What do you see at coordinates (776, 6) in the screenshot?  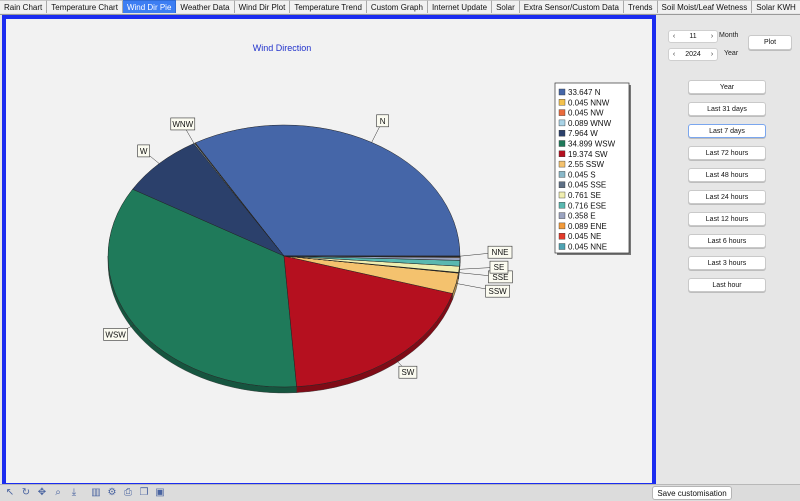 I see `tab-solar-kwh: Solar KWH` at bounding box center [776, 6].